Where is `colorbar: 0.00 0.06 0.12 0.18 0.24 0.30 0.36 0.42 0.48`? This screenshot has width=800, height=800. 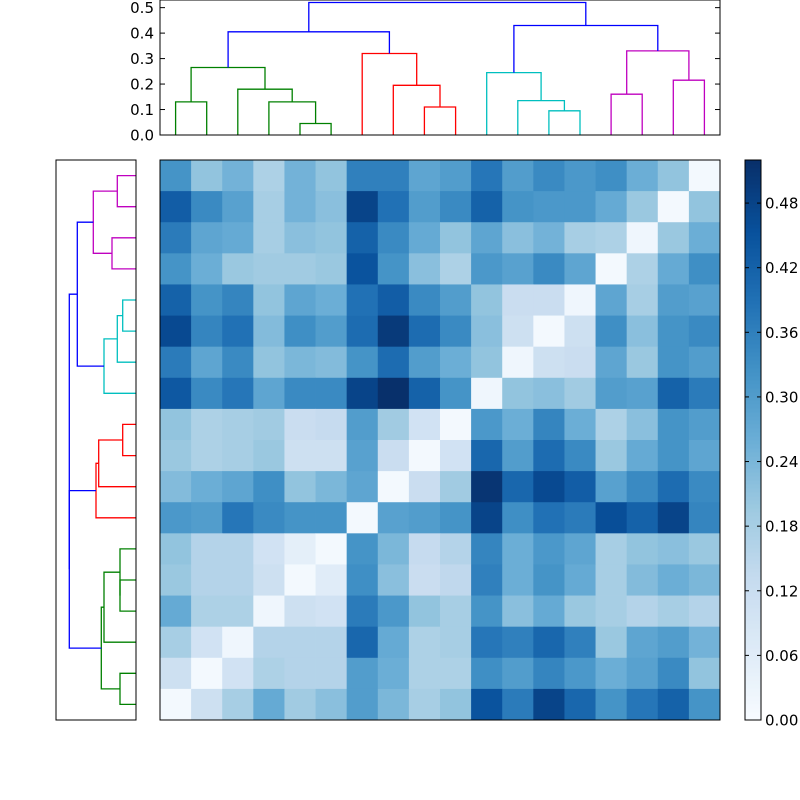 colorbar: 0.00 0.06 0.12 0.18 0.24 0.30 0.36 0.42 0.48 is located at coordinates (771, 444).